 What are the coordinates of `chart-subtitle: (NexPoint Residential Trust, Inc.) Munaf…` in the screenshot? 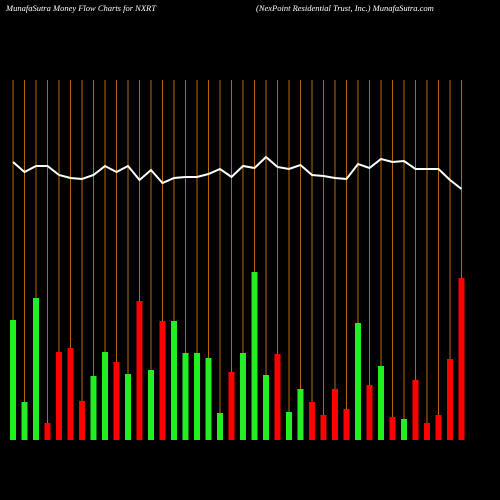 It's located at (345, 8).